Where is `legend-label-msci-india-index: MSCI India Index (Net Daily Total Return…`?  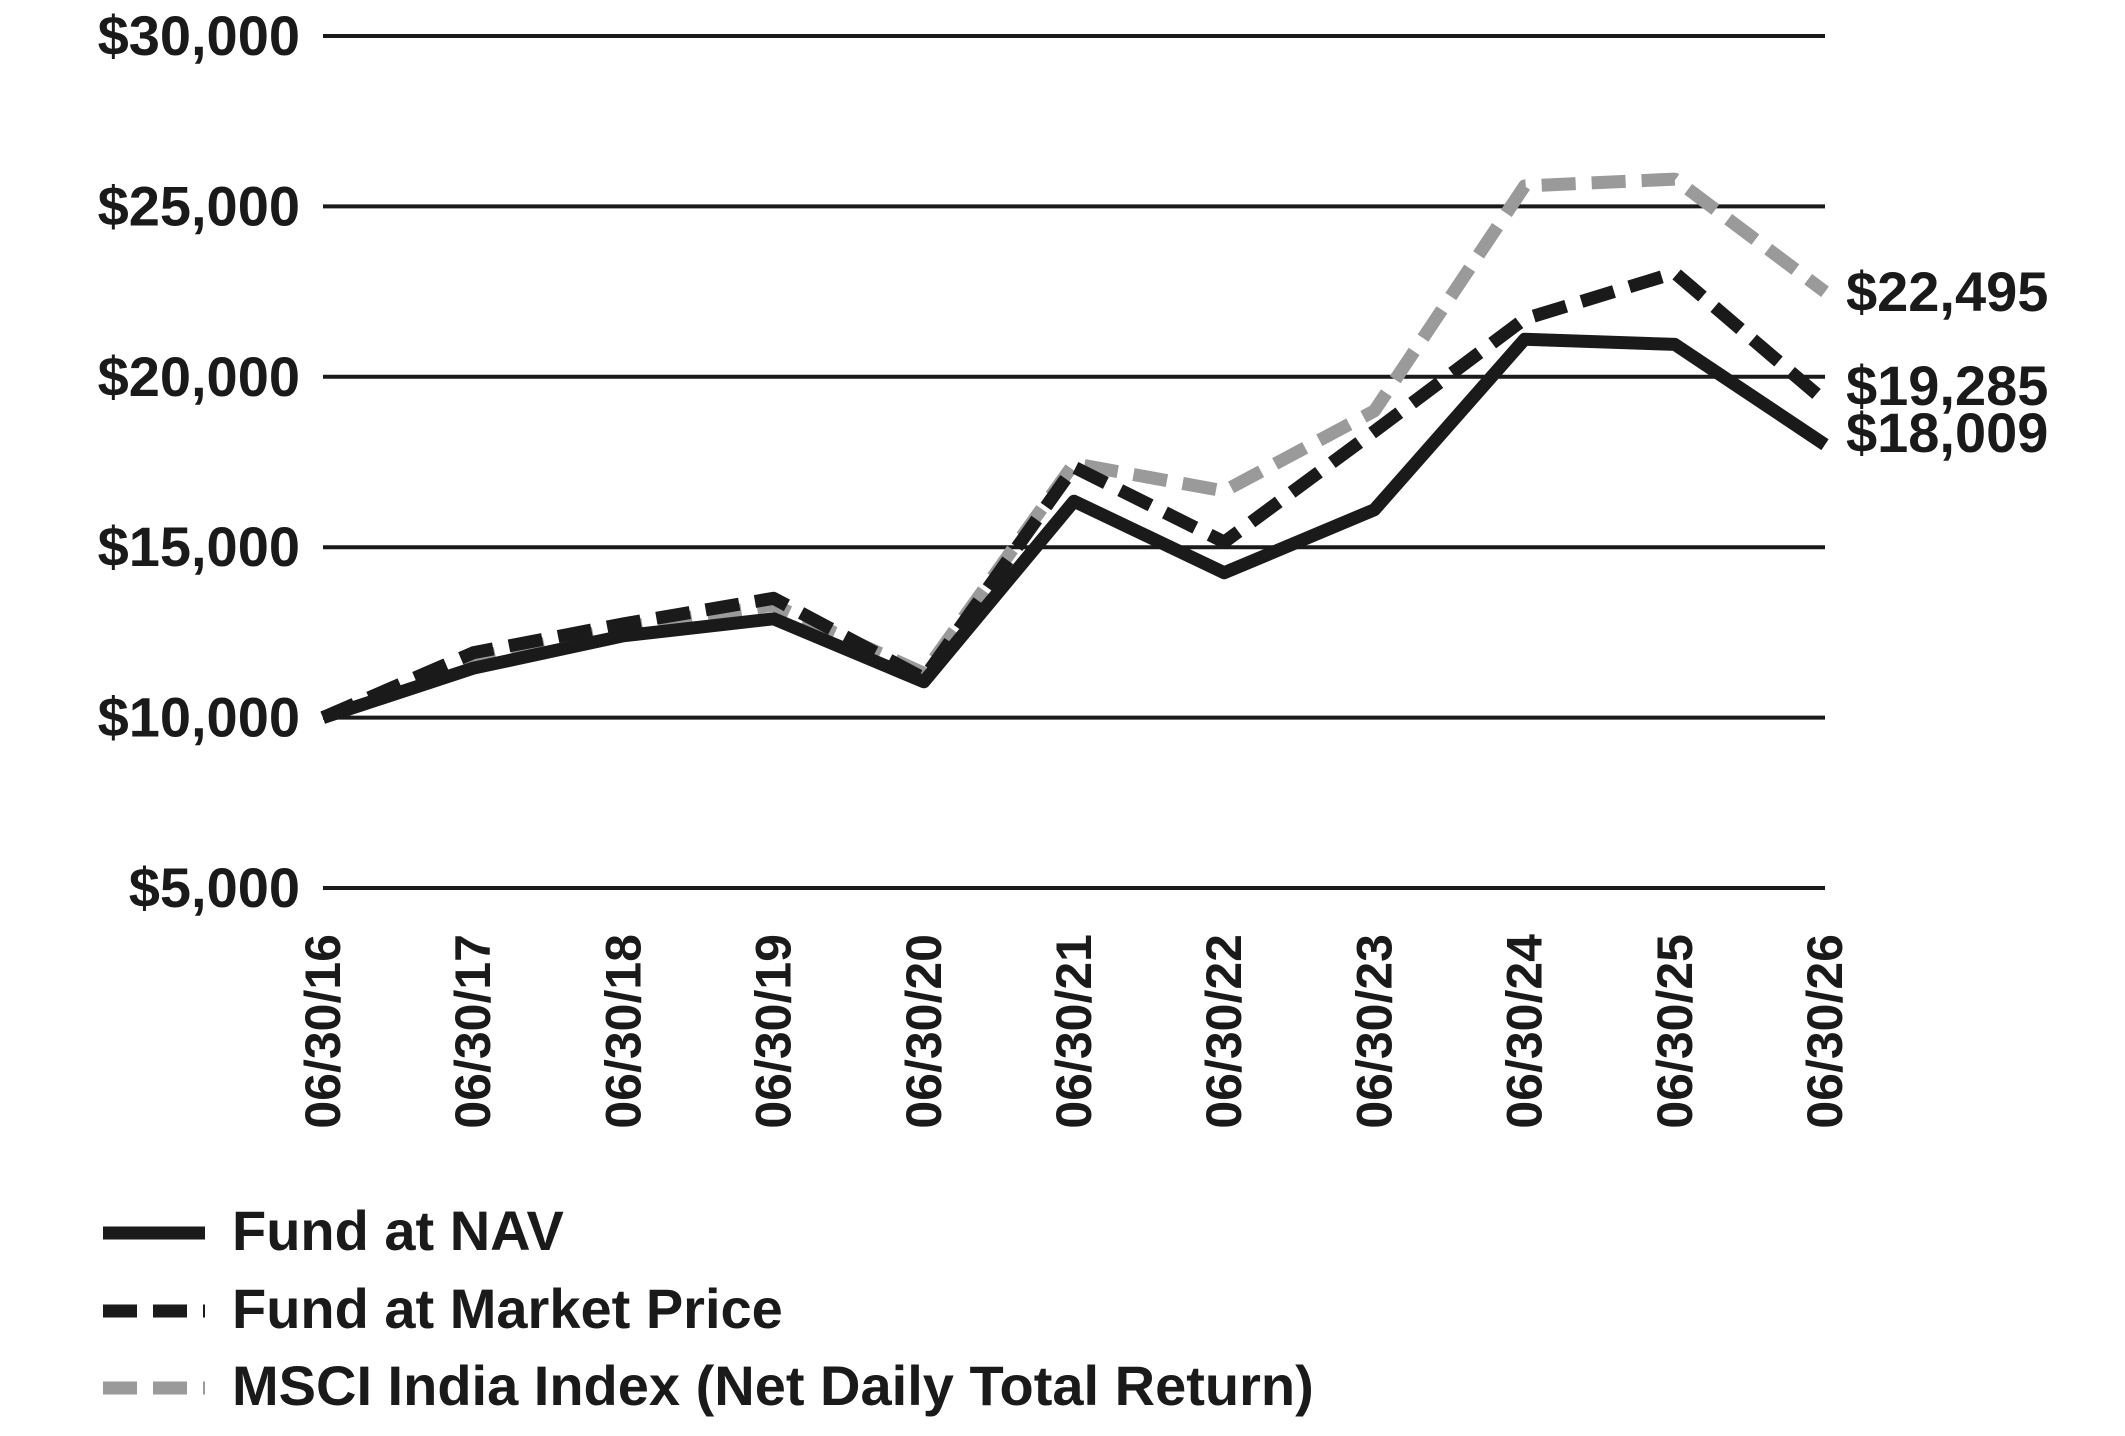
legend-label-msci-india-index: MSCI India Index (Net Daily Total Return… is located at coordinates (773, 1385).